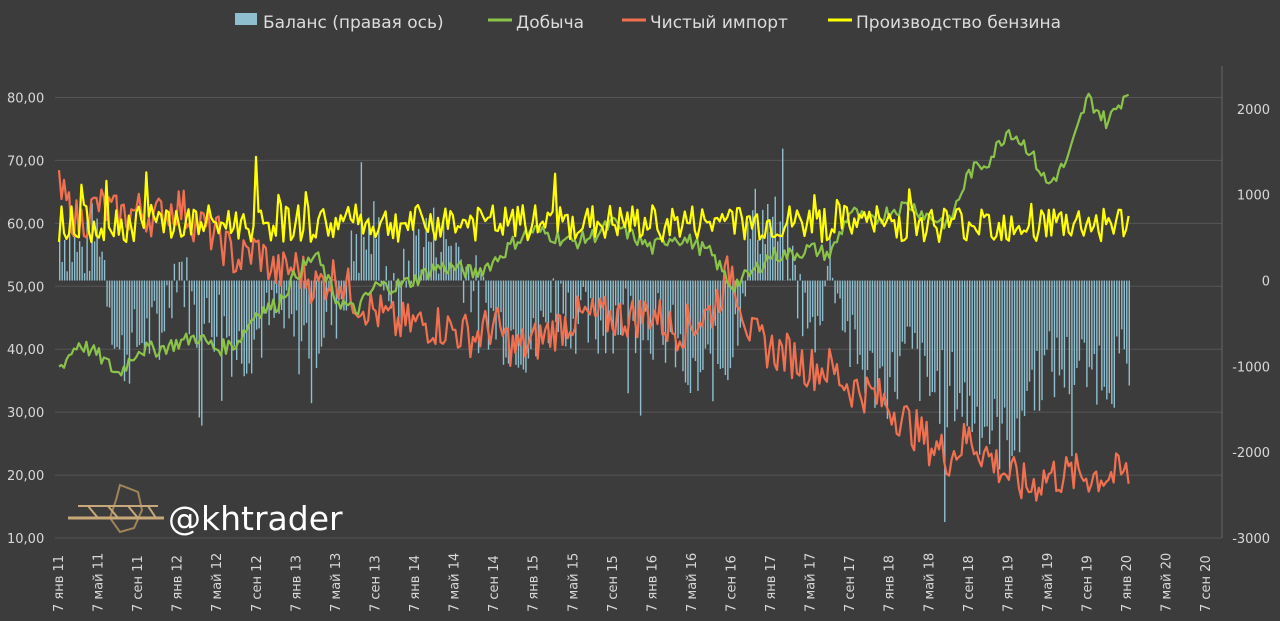 The image size is (1280, 621). Describe the element at coordinates (138, 583) in the screenshot. I see `x-tick-label: 7 сен 11` at that location.